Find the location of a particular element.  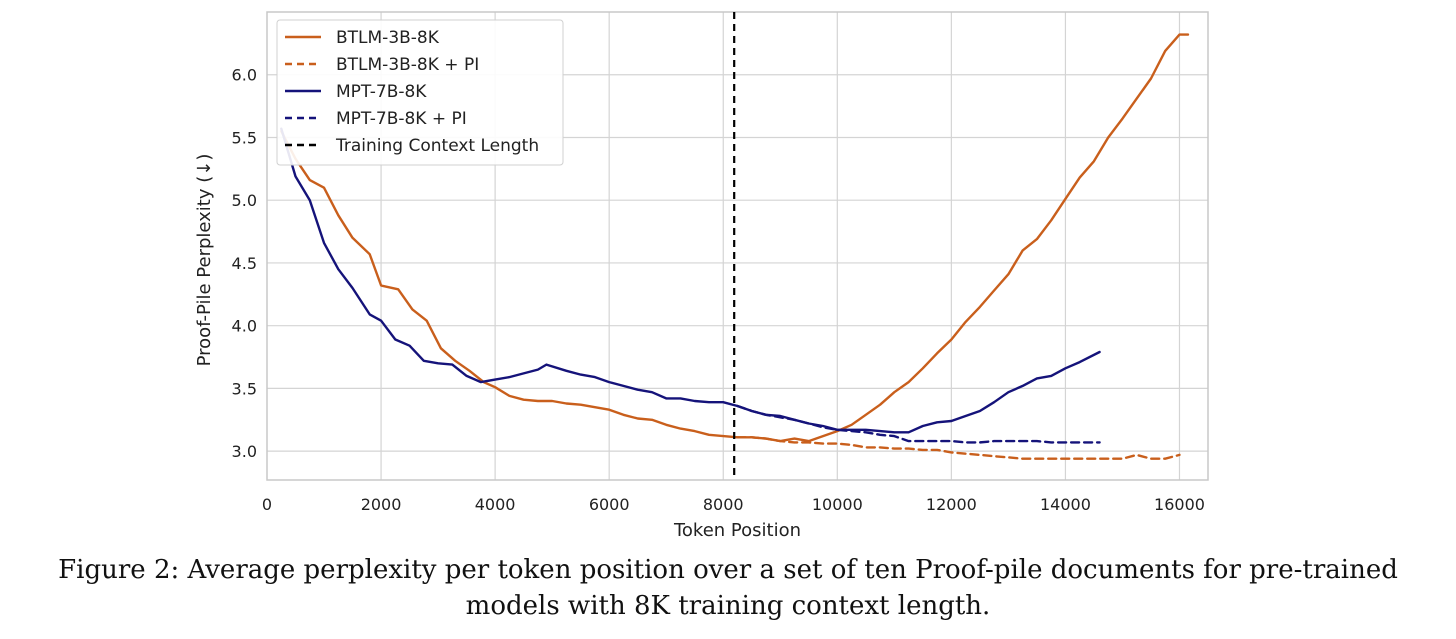

y-tick-label: 4.5 is located at coordinates (244, 263).